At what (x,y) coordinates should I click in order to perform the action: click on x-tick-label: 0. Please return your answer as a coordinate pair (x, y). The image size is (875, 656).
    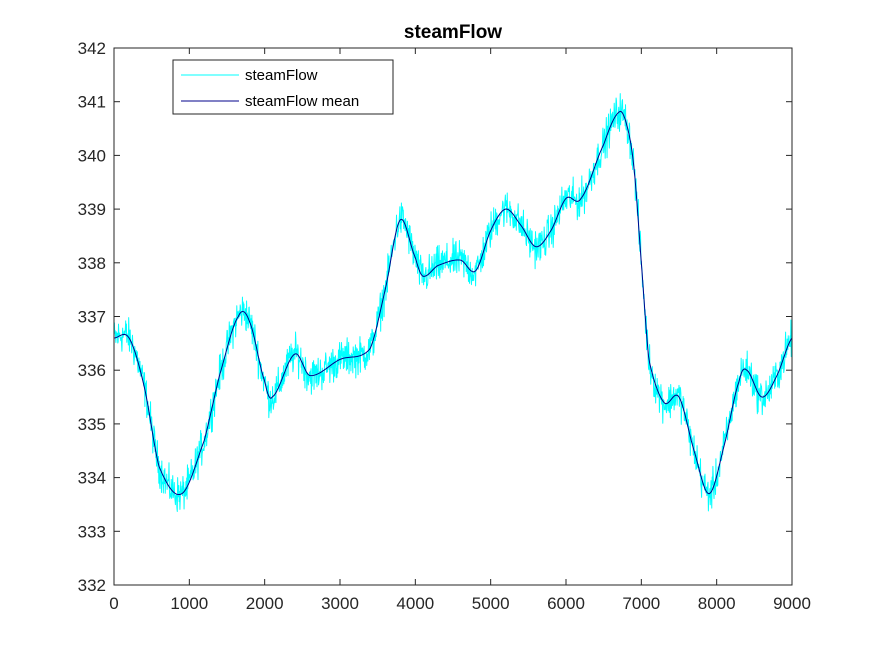
    Looking at the image, I should click on (113, 603).